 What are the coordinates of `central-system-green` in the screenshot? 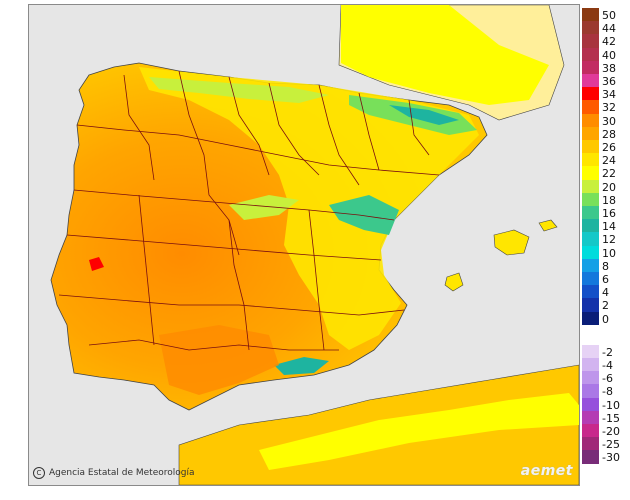 It's located at (264, 207).